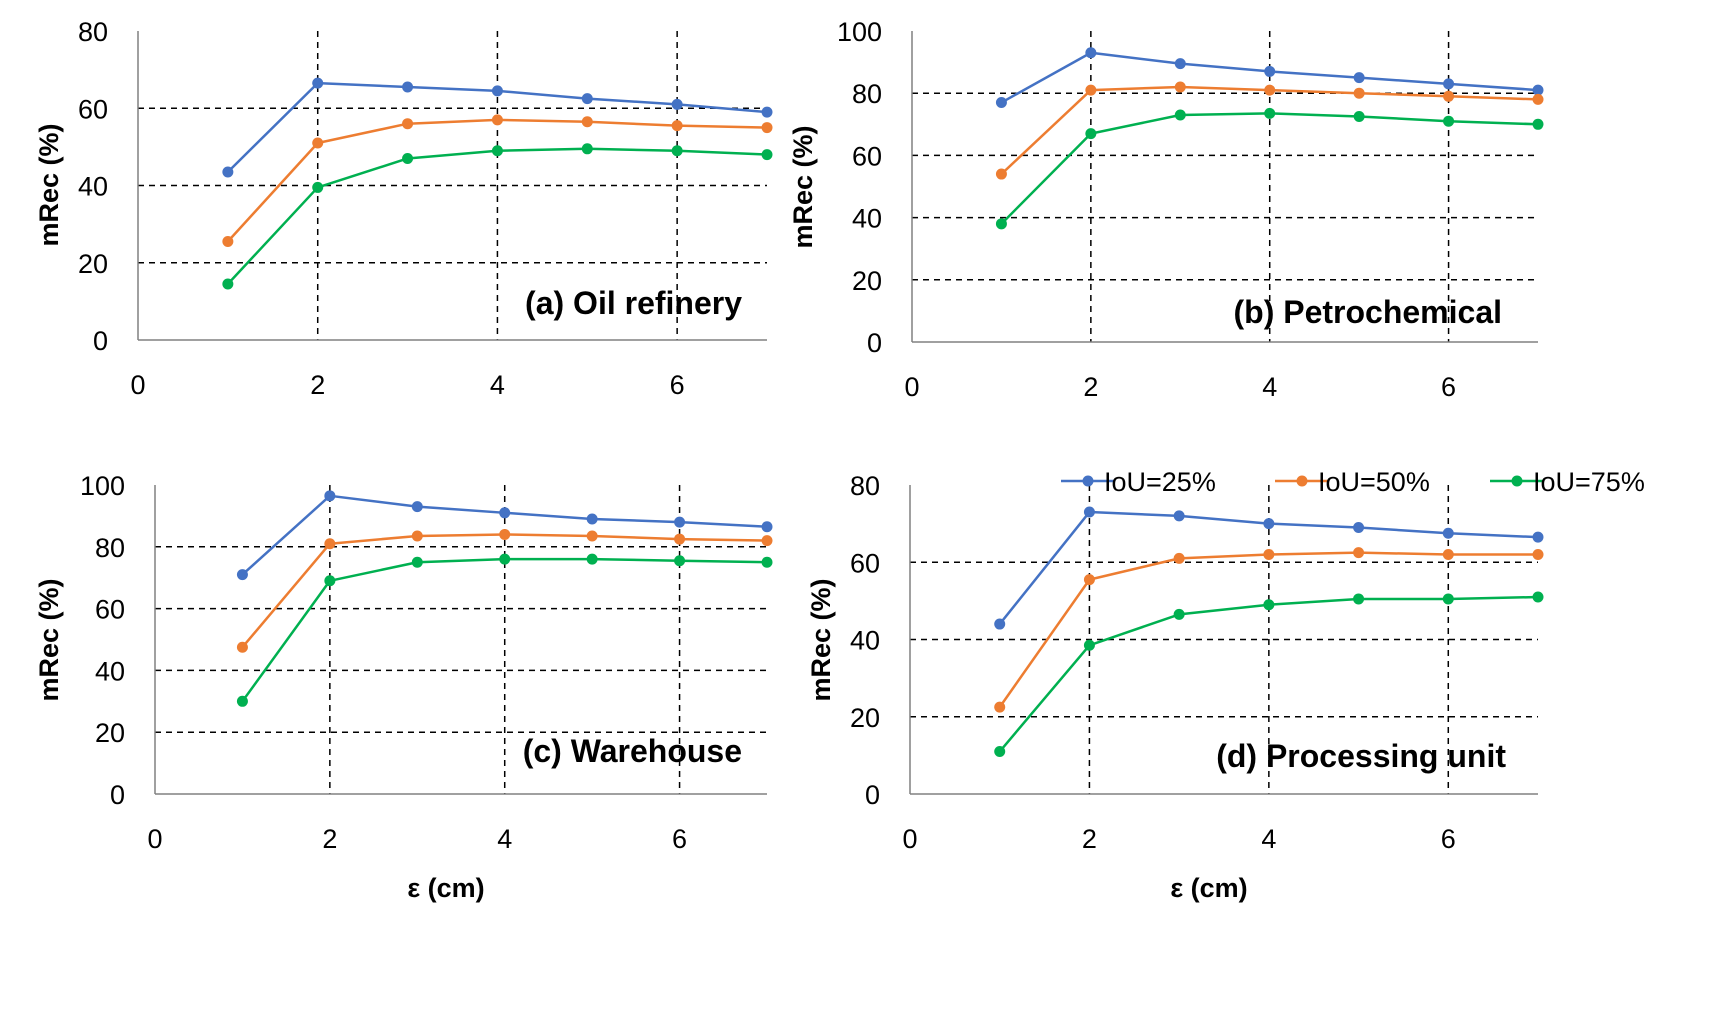 The height and width of the screenshot is (1015, 1712). What do you see at coordinates (1589, 482) in the screenshot?
I see `legend-label: IoU=75%` at bounding box center [1589, 482].